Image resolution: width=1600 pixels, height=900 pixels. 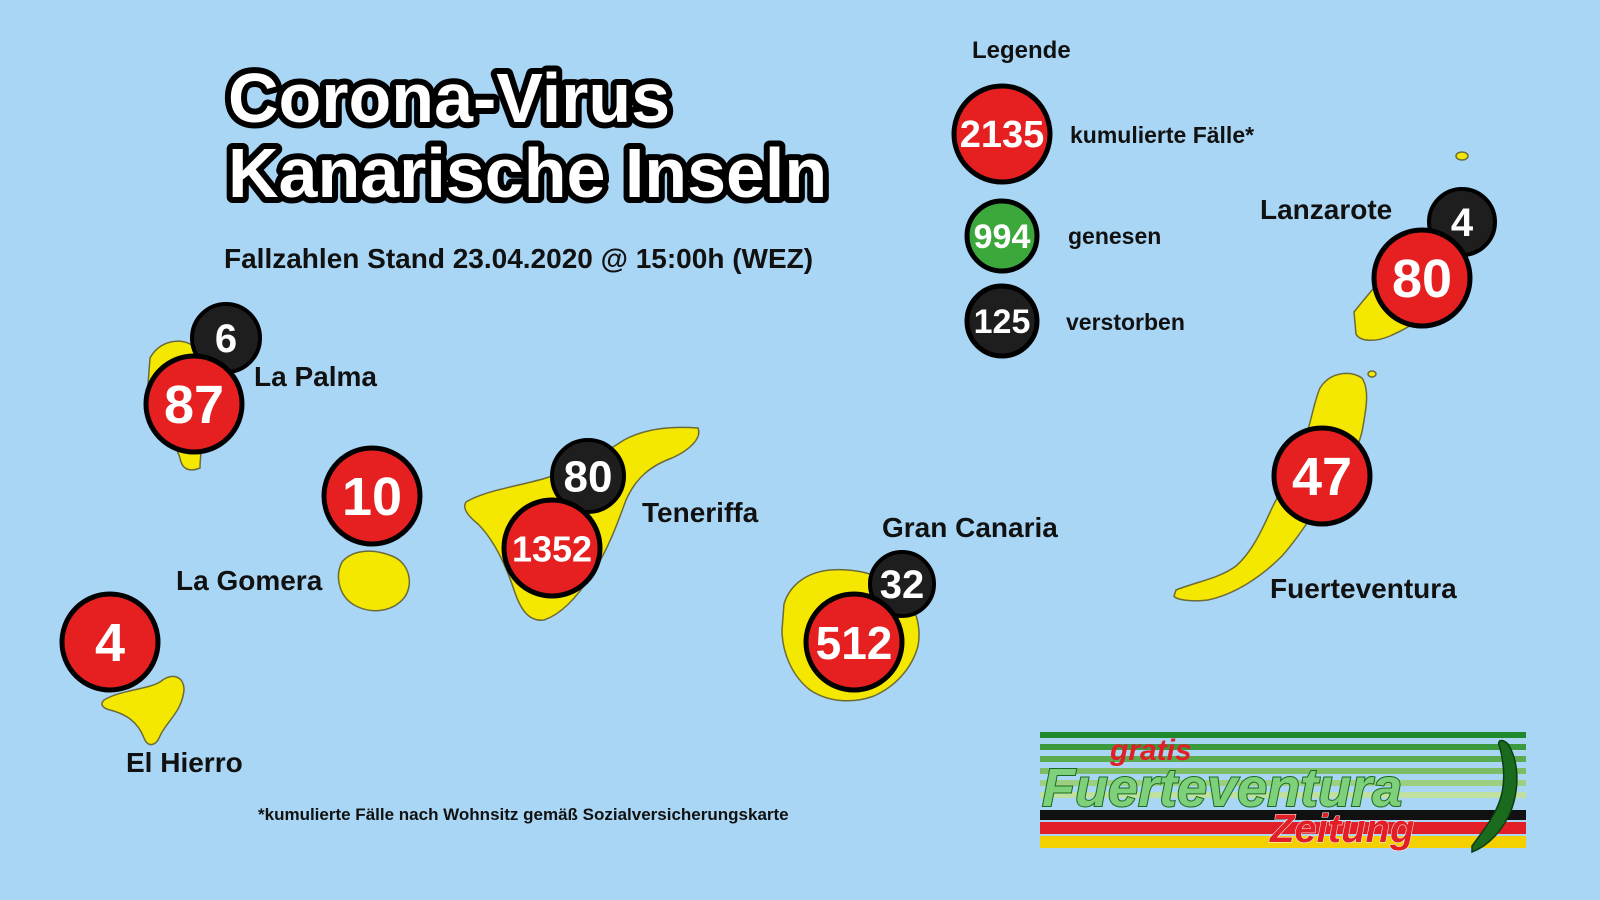 I want to click on gran-canaria-deaths-bubble, so click(x=902, y=584).